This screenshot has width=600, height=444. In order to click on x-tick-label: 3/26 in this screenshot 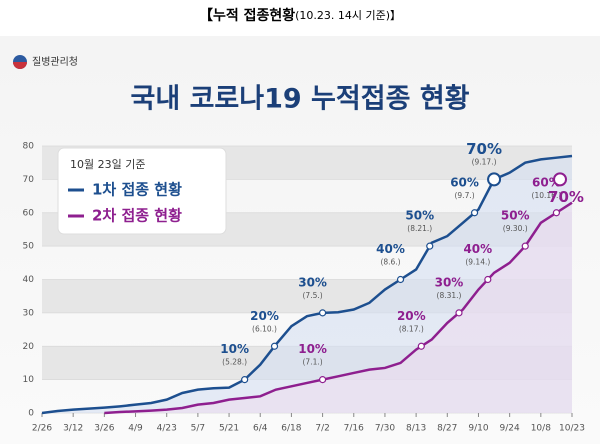, I will do `click(104, 429)`.